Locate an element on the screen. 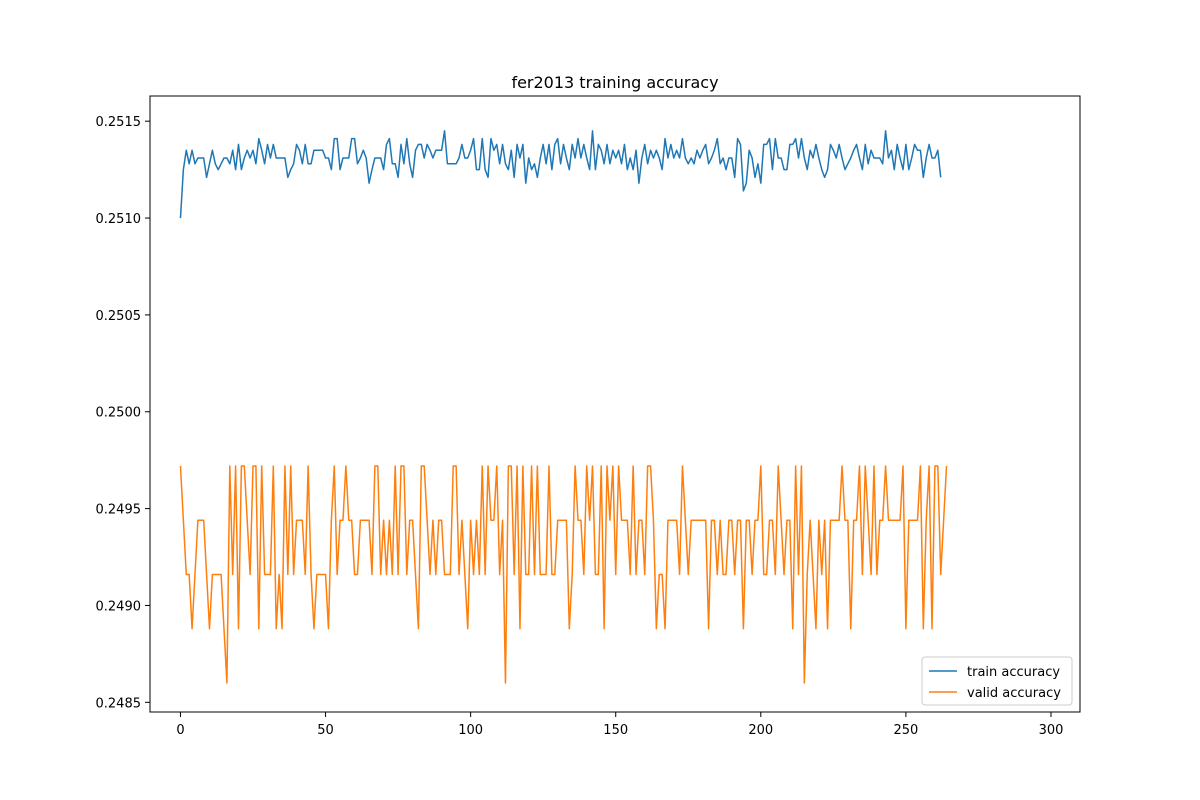  x-tick-label: 250 is located at coordinates (905, 730).